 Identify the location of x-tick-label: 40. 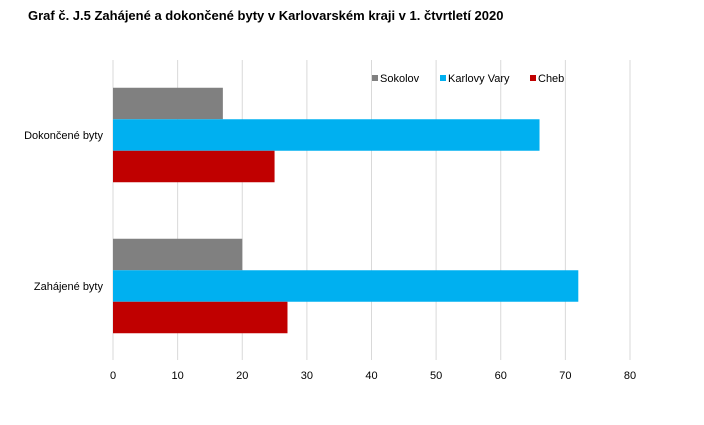
(371, 376).